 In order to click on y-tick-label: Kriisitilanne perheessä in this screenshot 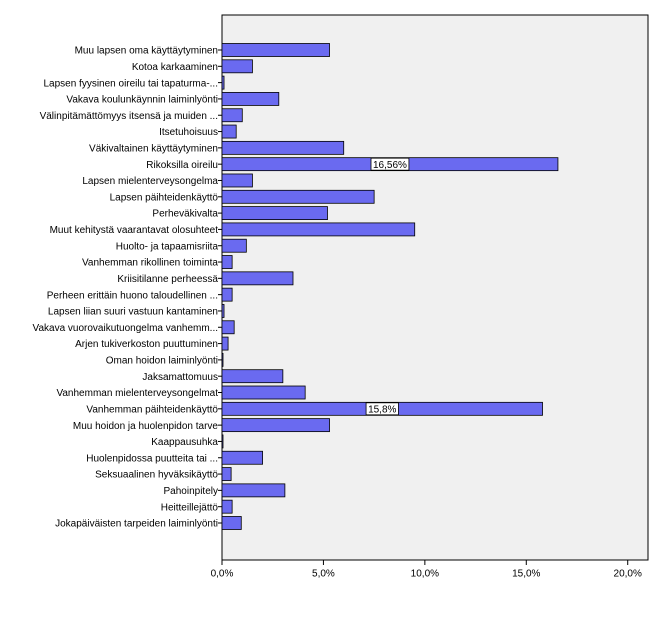, I will do `click(167, 279)`.